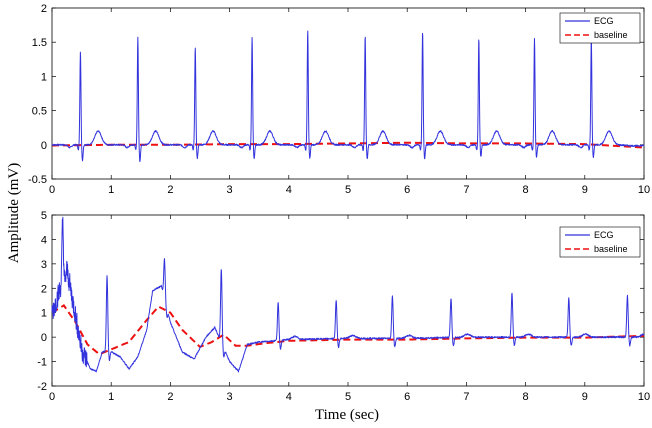  I want to click on top-y-tick-label: 0, so click(44, 146).